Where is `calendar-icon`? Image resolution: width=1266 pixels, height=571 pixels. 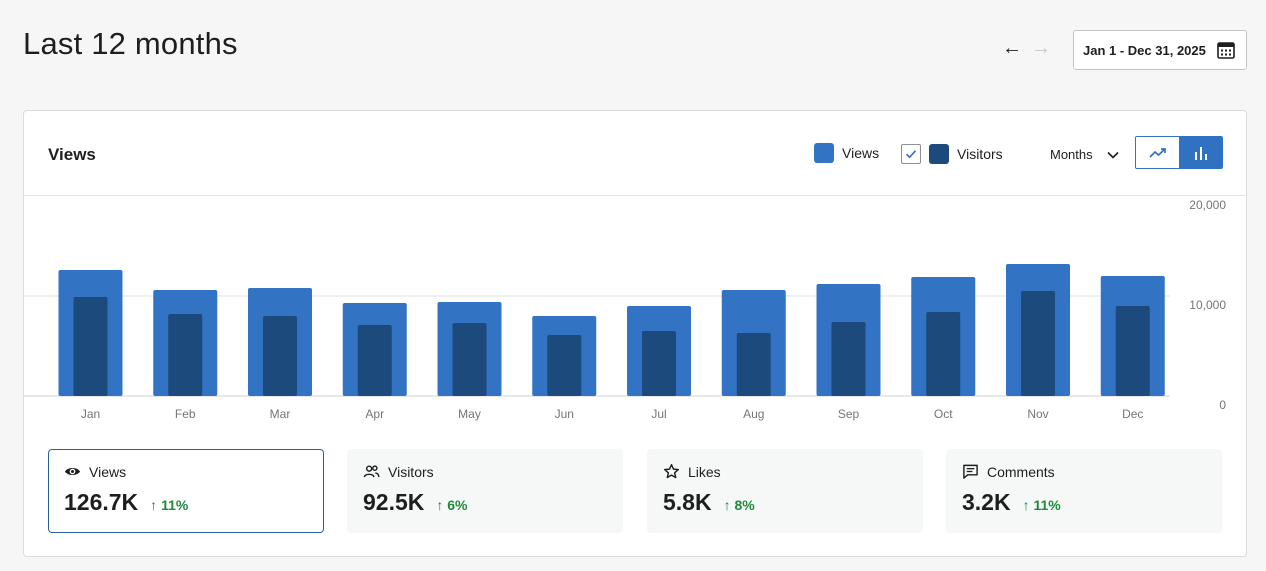
calendar-icon is located at coordinates (1226, 50).